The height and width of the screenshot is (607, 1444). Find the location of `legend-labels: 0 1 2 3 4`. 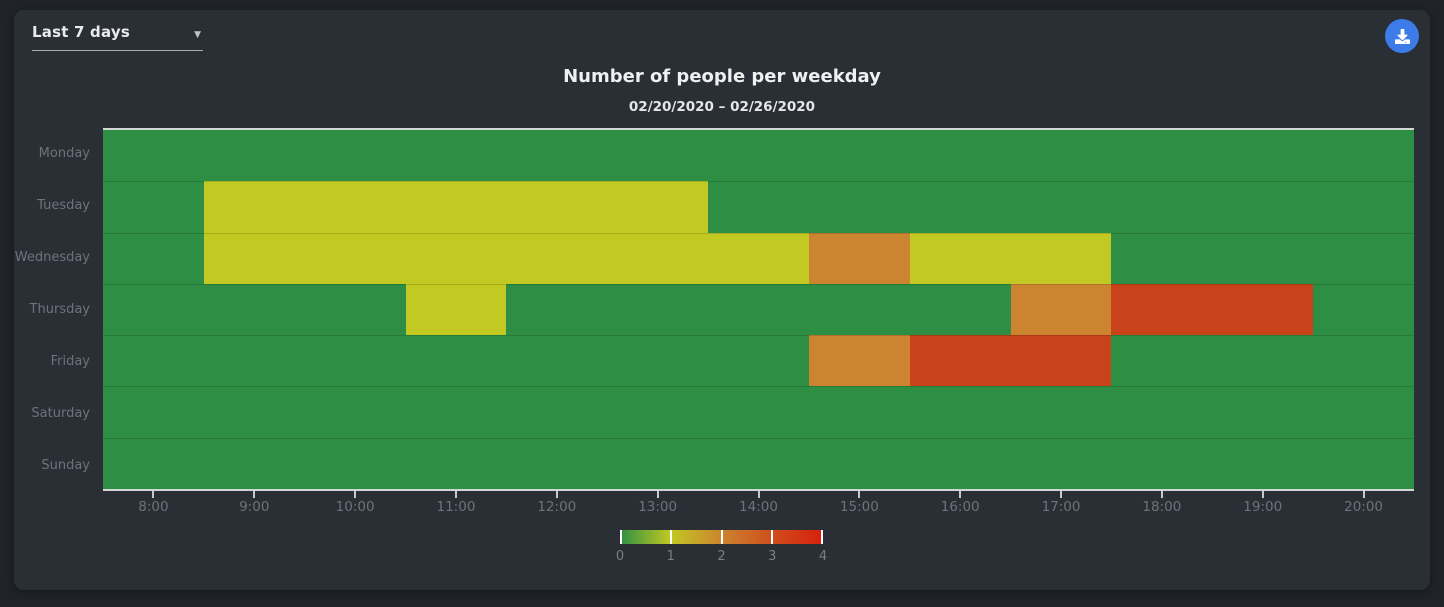

legend-labels: 0 1 2 3 4 is located at coordinates (721, 558).